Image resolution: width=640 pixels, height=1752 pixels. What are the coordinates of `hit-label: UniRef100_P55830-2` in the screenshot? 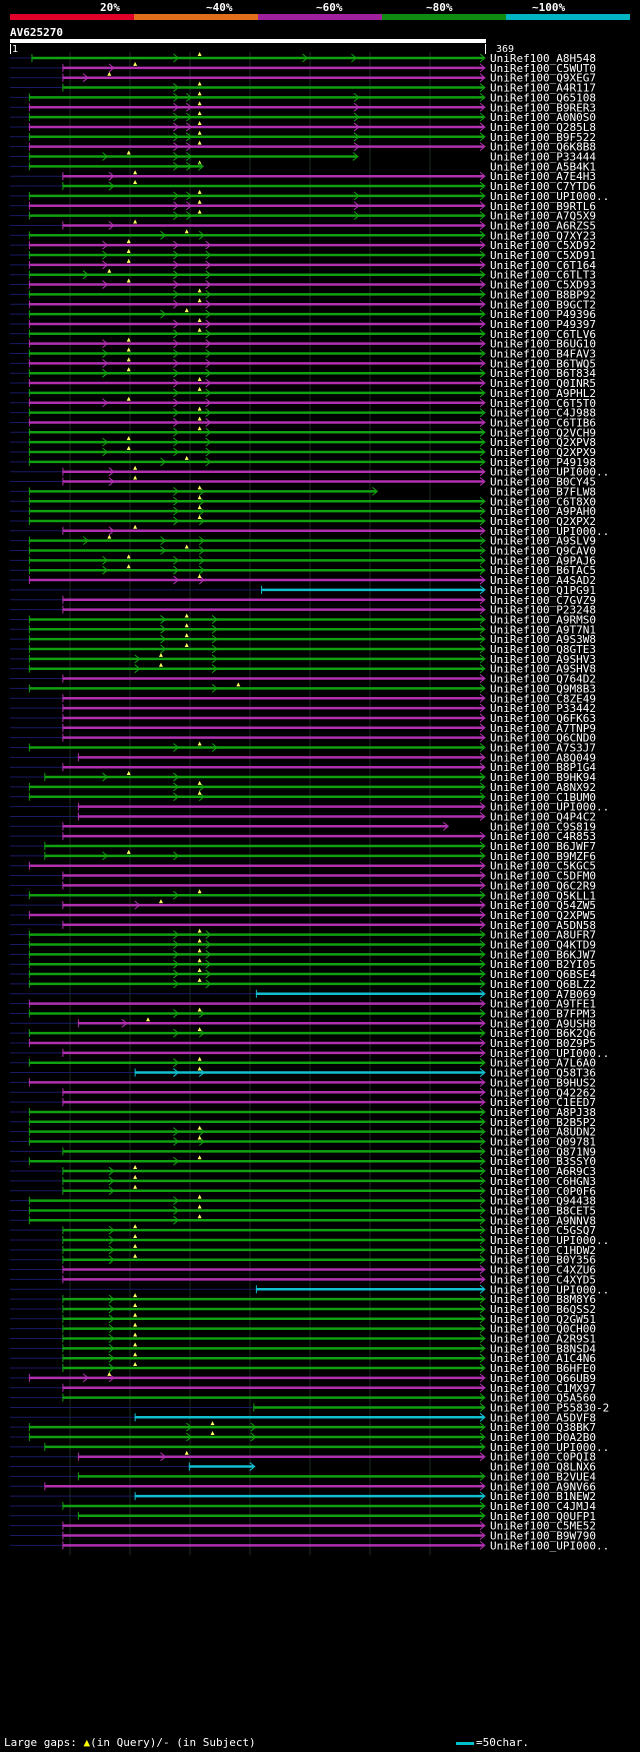 It's located at (549, 1407).